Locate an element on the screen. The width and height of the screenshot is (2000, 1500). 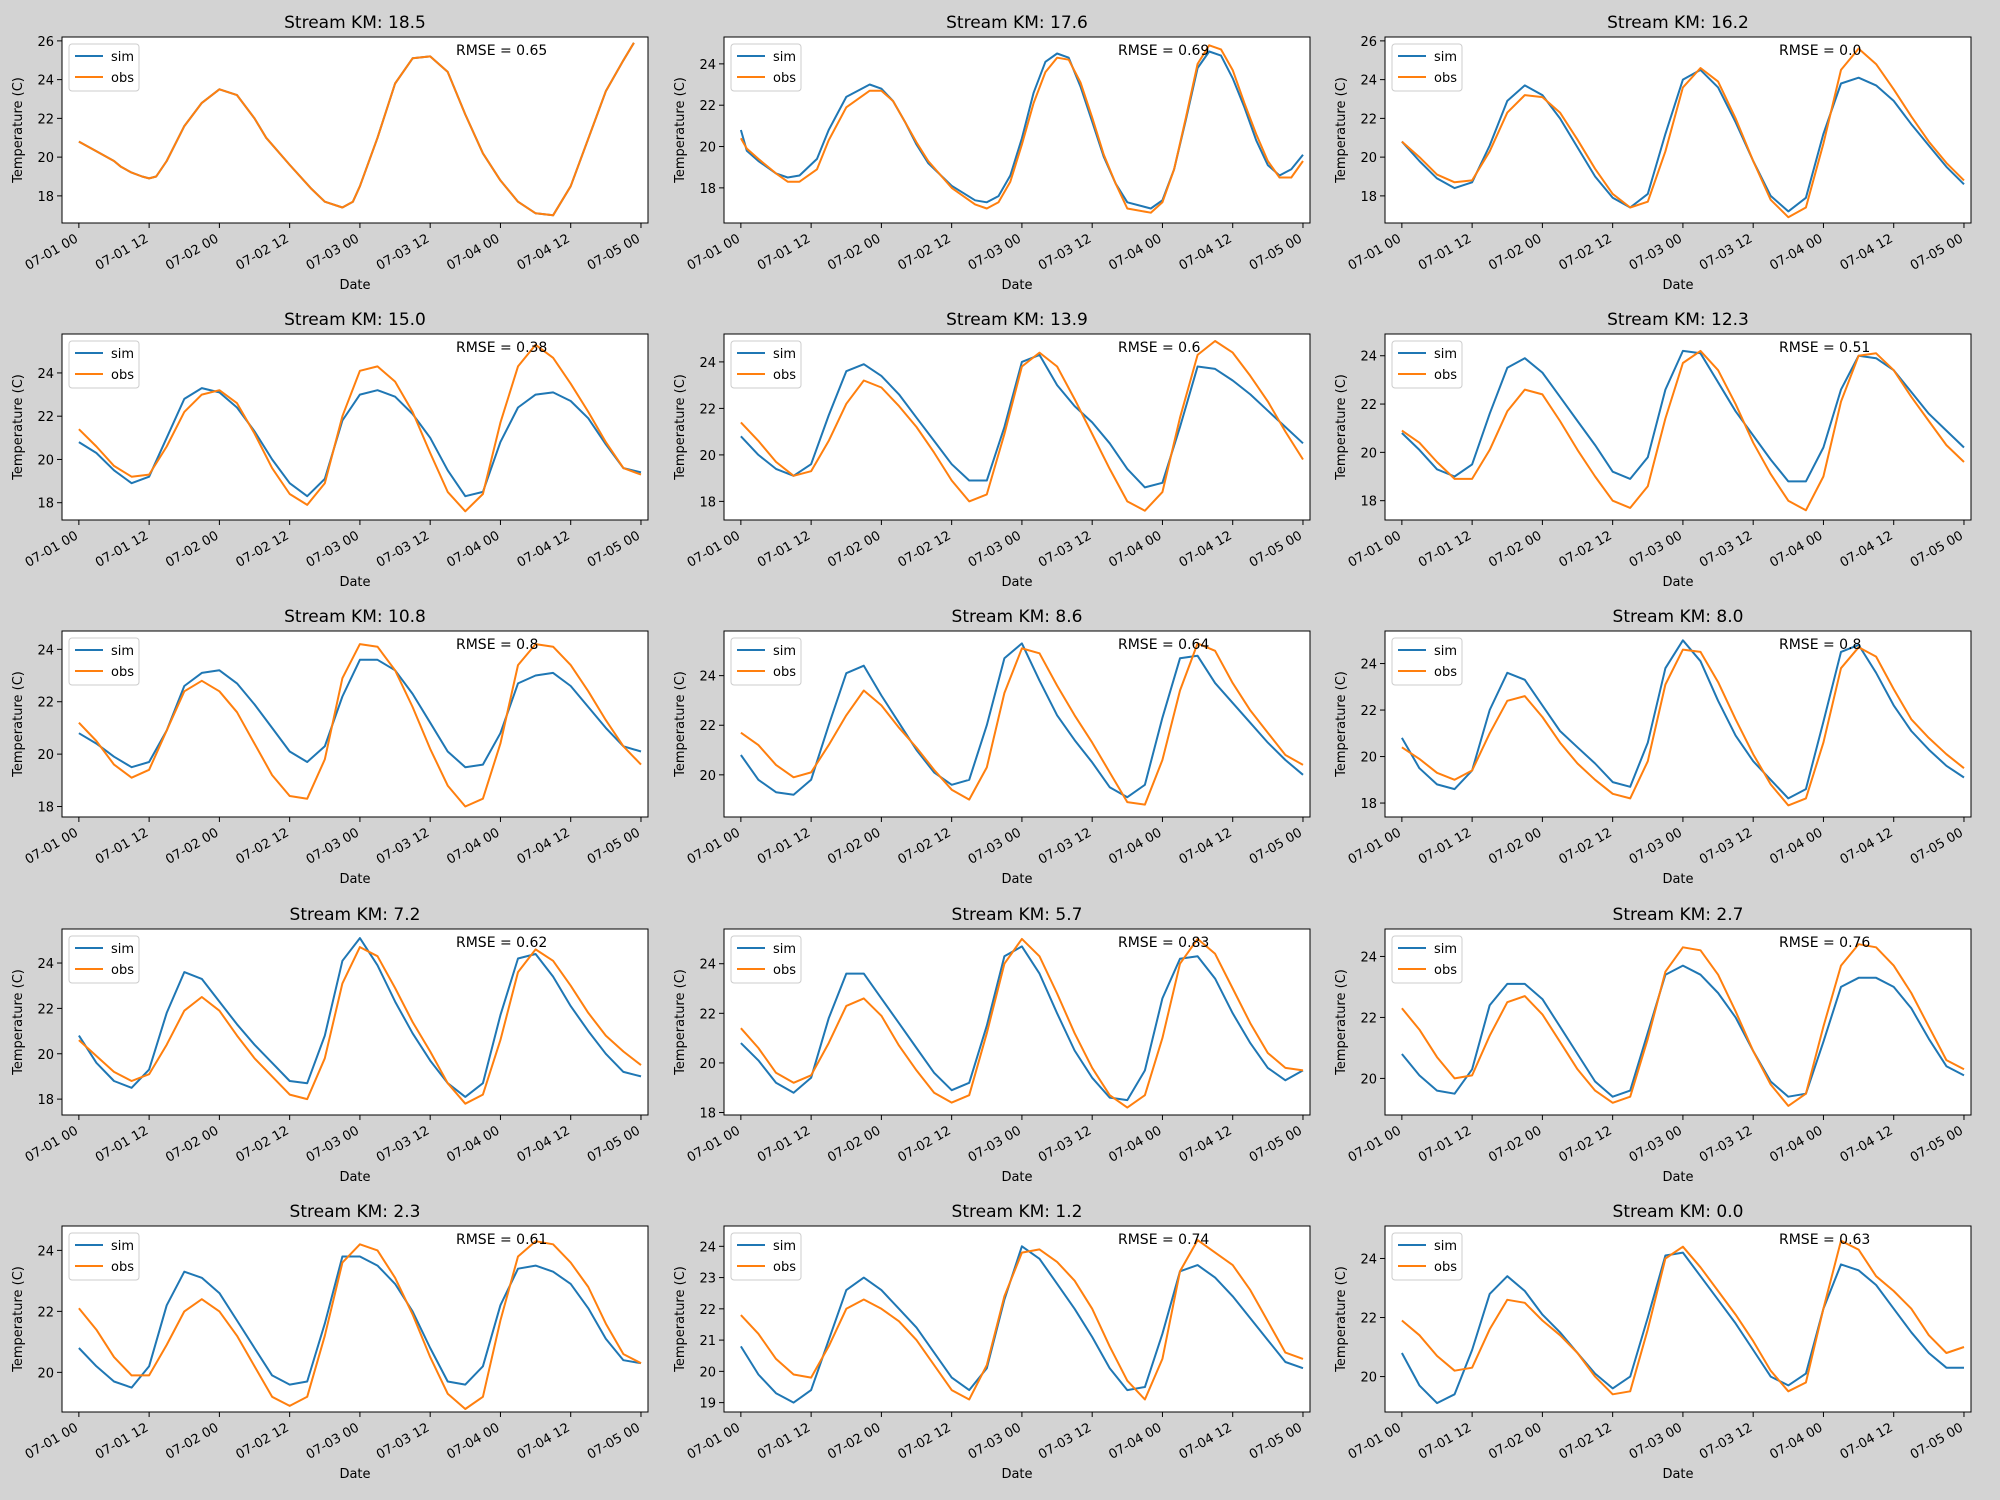
chart-title: Stream KM: 8.0 is located at coordinates (1678, 617).